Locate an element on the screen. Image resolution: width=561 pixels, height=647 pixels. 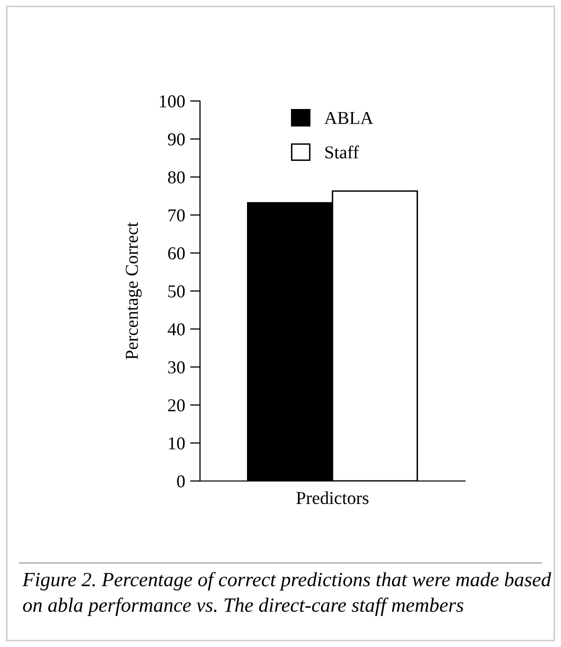
x-axis-title: Predictors is located at coordinates (332, 497).